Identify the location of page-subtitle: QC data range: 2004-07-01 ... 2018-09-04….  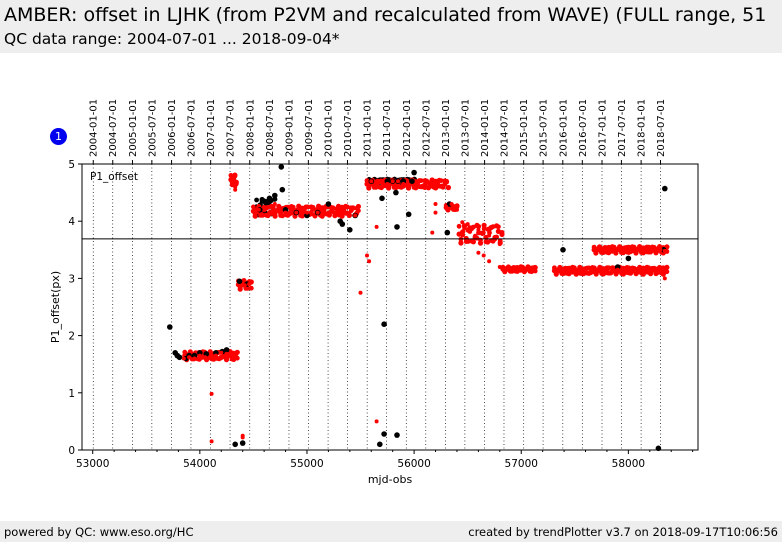
(172, 39).